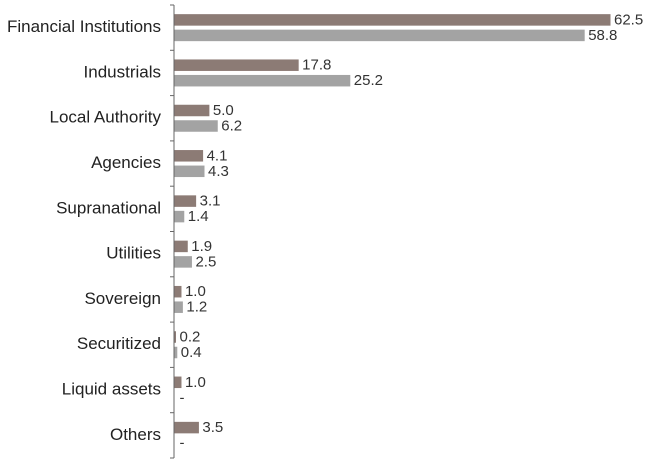 This screenshot has width=647, height=459. Describe the element at coordinates (198, 216) in the screenshot. I see `data-label: 1.4` at that location.